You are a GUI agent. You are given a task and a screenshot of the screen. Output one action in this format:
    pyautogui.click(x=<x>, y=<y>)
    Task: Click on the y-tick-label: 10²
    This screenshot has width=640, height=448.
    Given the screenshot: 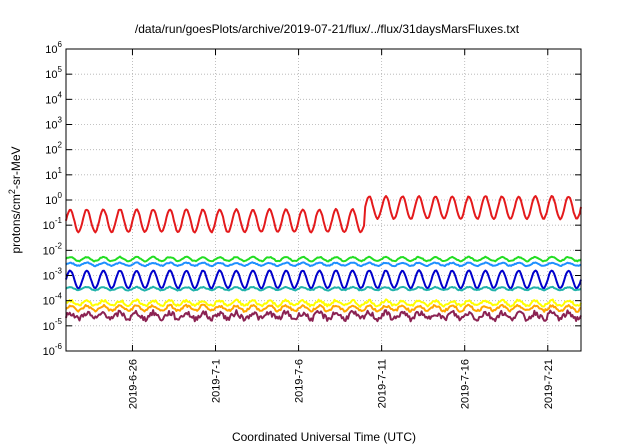 What is the action you would take?
    pyautogui.click(x=53, y=149)
    